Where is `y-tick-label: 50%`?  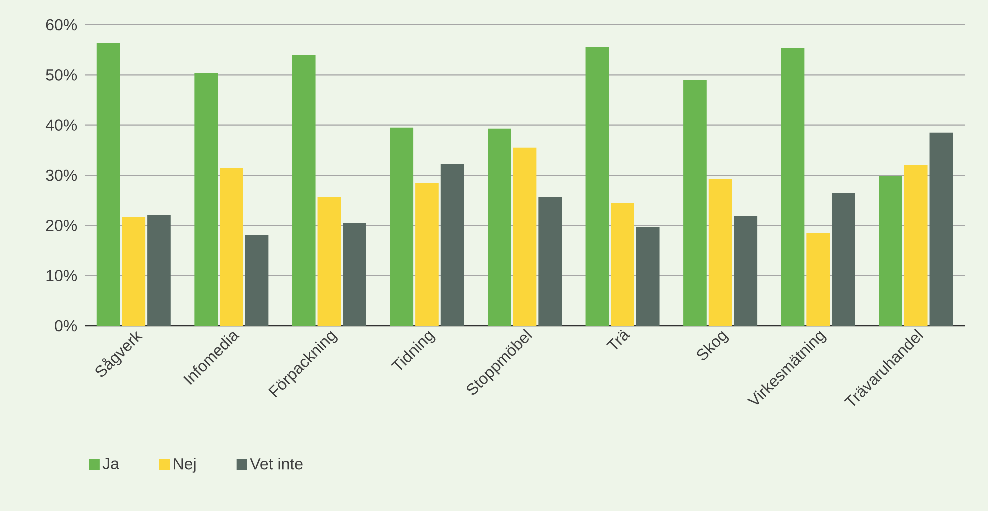 y-tick-label: 50% is located at coordinates (62, 75).